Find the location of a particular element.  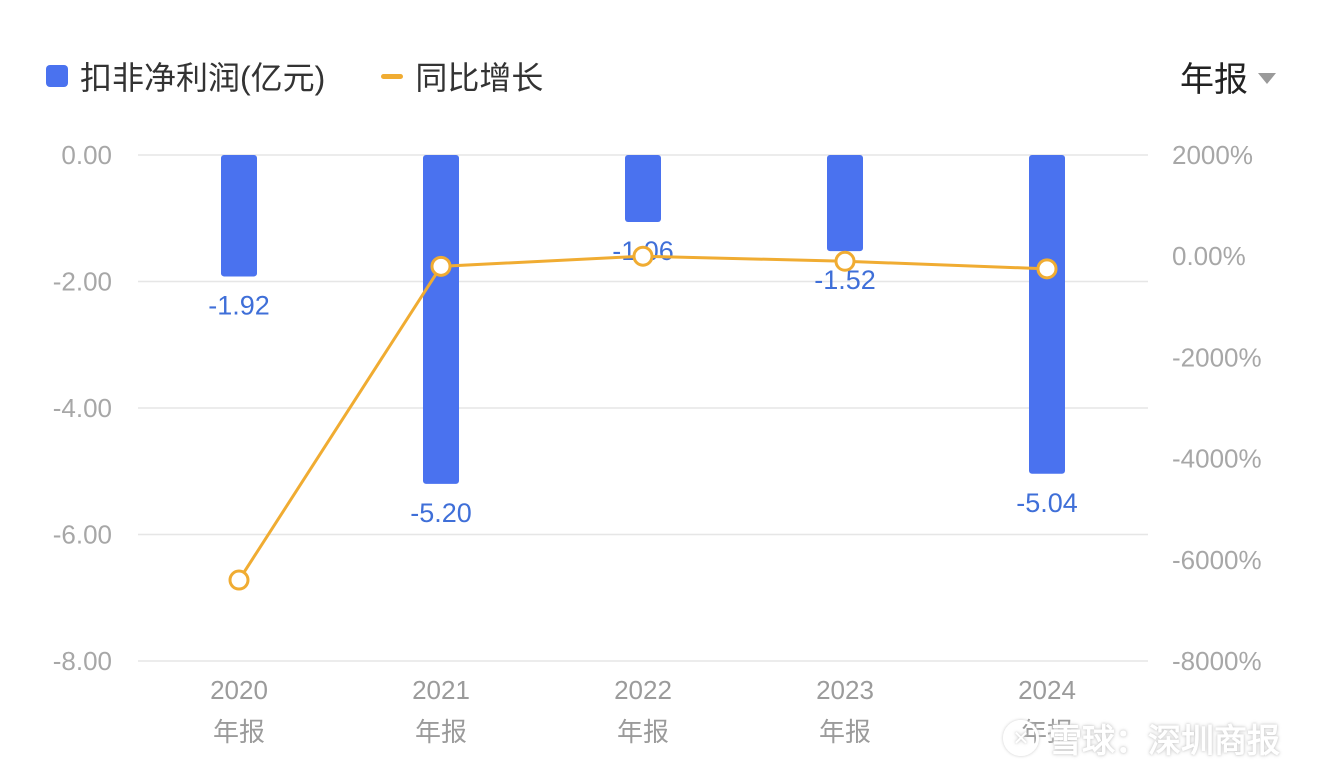

bar-data-label: -1.92 is located at coordinates (239, 305).